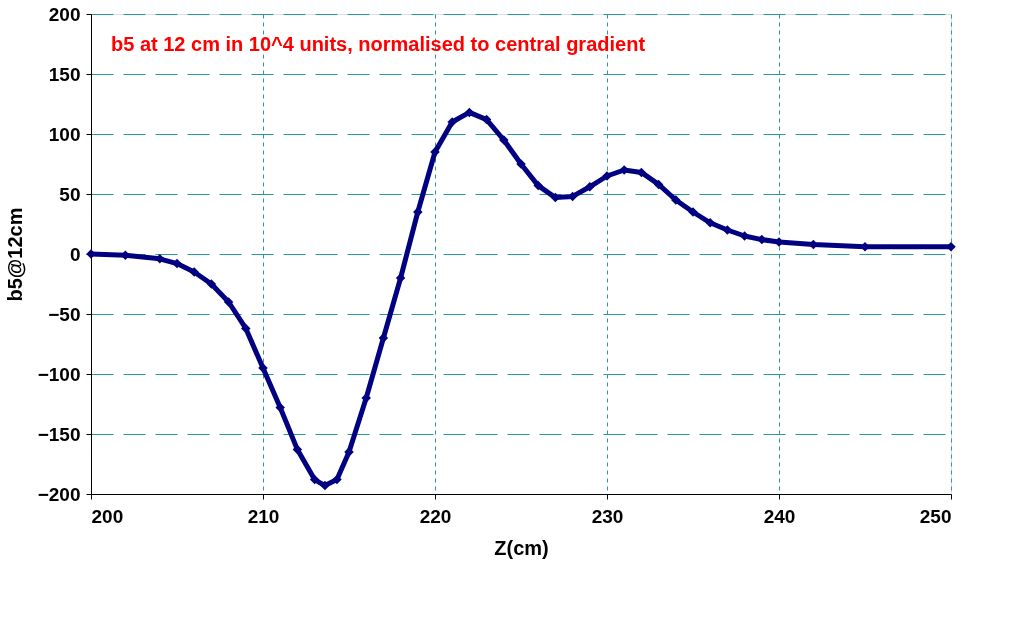 The width and height of the screenshot is (1035, 619). I want to click on y-tick-label: −150, so click(59, 434).